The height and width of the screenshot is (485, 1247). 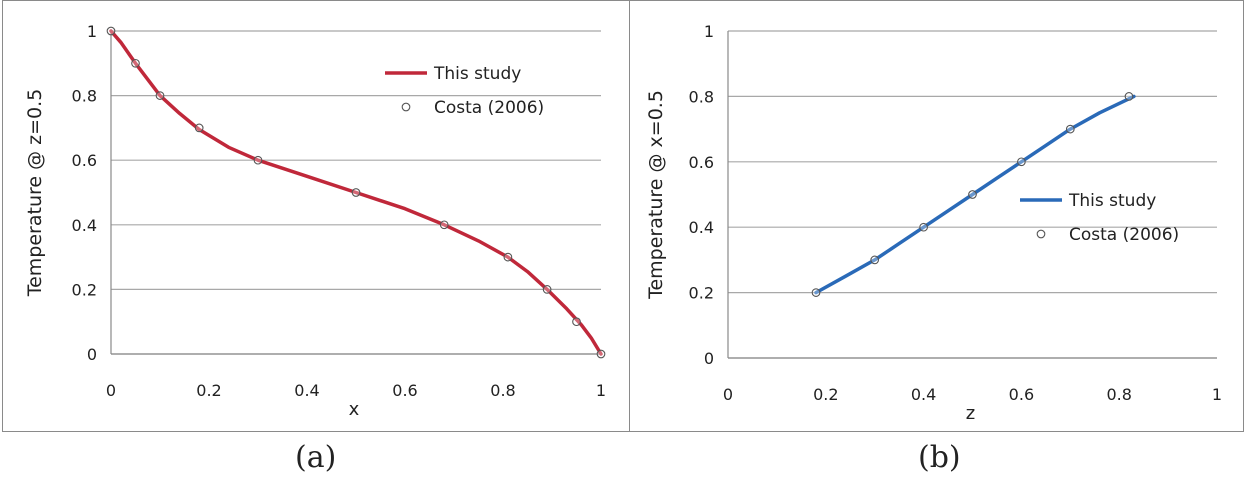 I want to click on x-tick-label-a: 0.8, so click(x=502, y=390).